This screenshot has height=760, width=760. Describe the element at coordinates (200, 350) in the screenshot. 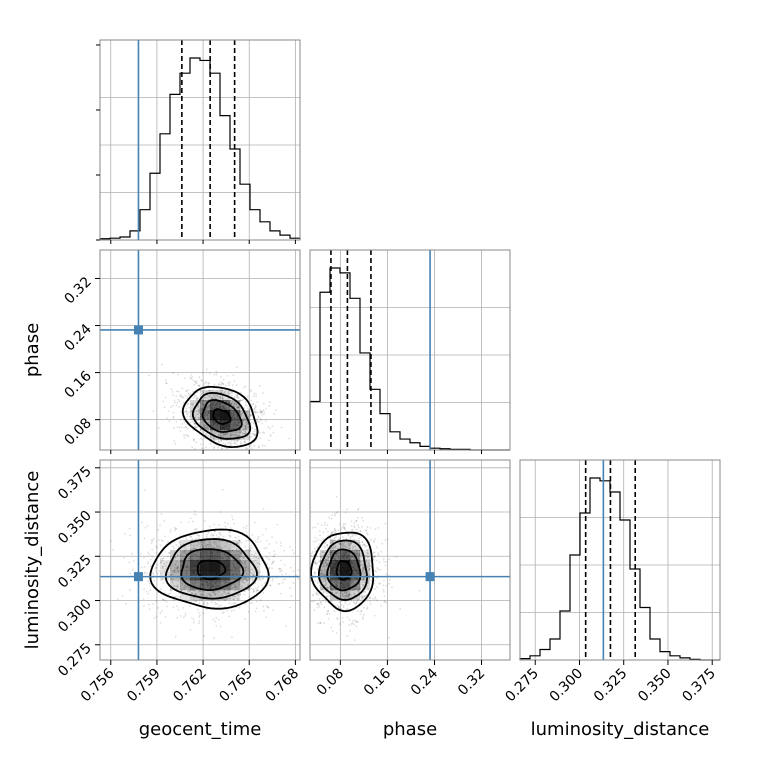

I see `panel-geocent-time-vs-phase-frame` at that location.